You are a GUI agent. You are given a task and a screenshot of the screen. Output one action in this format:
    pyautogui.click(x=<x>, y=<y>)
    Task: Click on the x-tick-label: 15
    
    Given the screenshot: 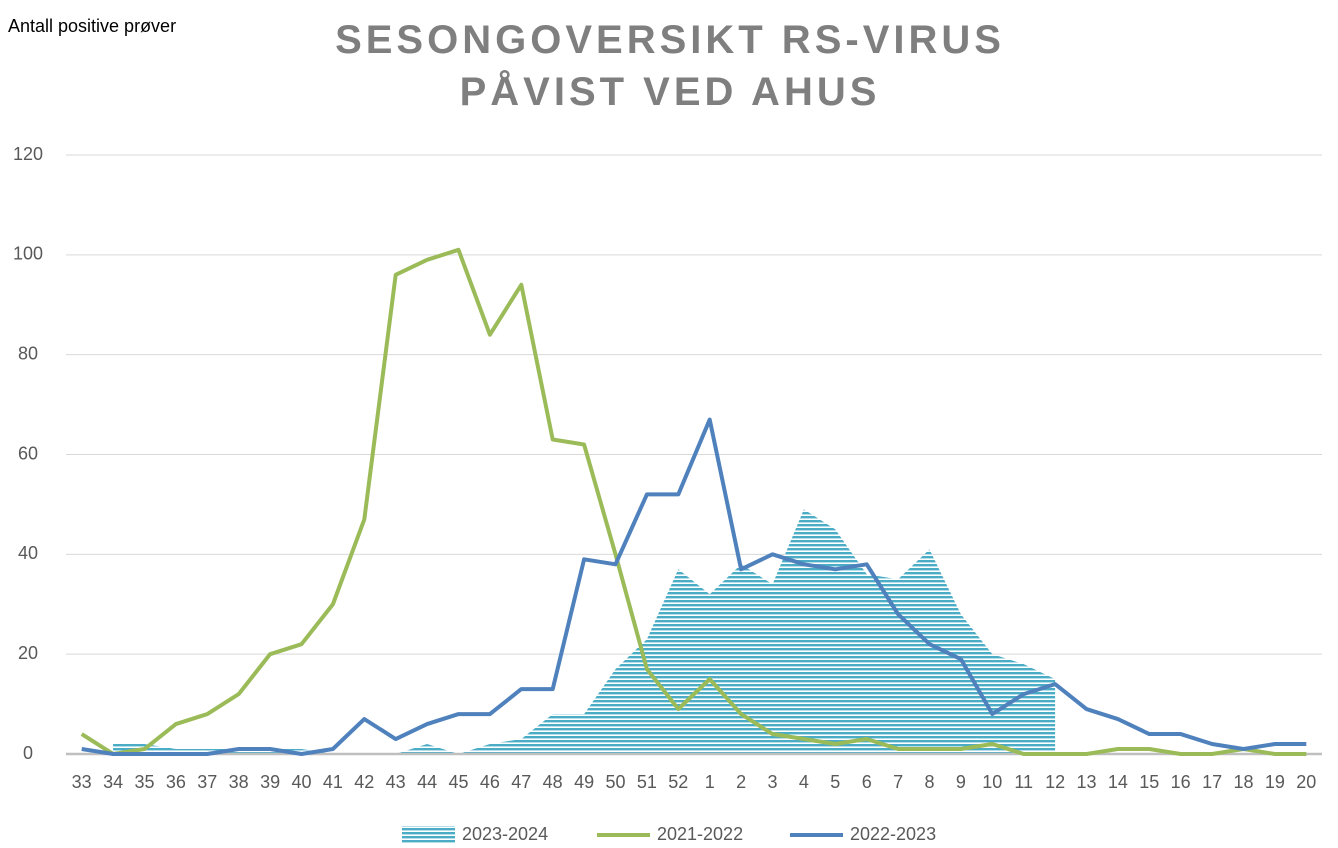 What is the action you would take?
    pyautogui.click(x=1149, y=782)
    